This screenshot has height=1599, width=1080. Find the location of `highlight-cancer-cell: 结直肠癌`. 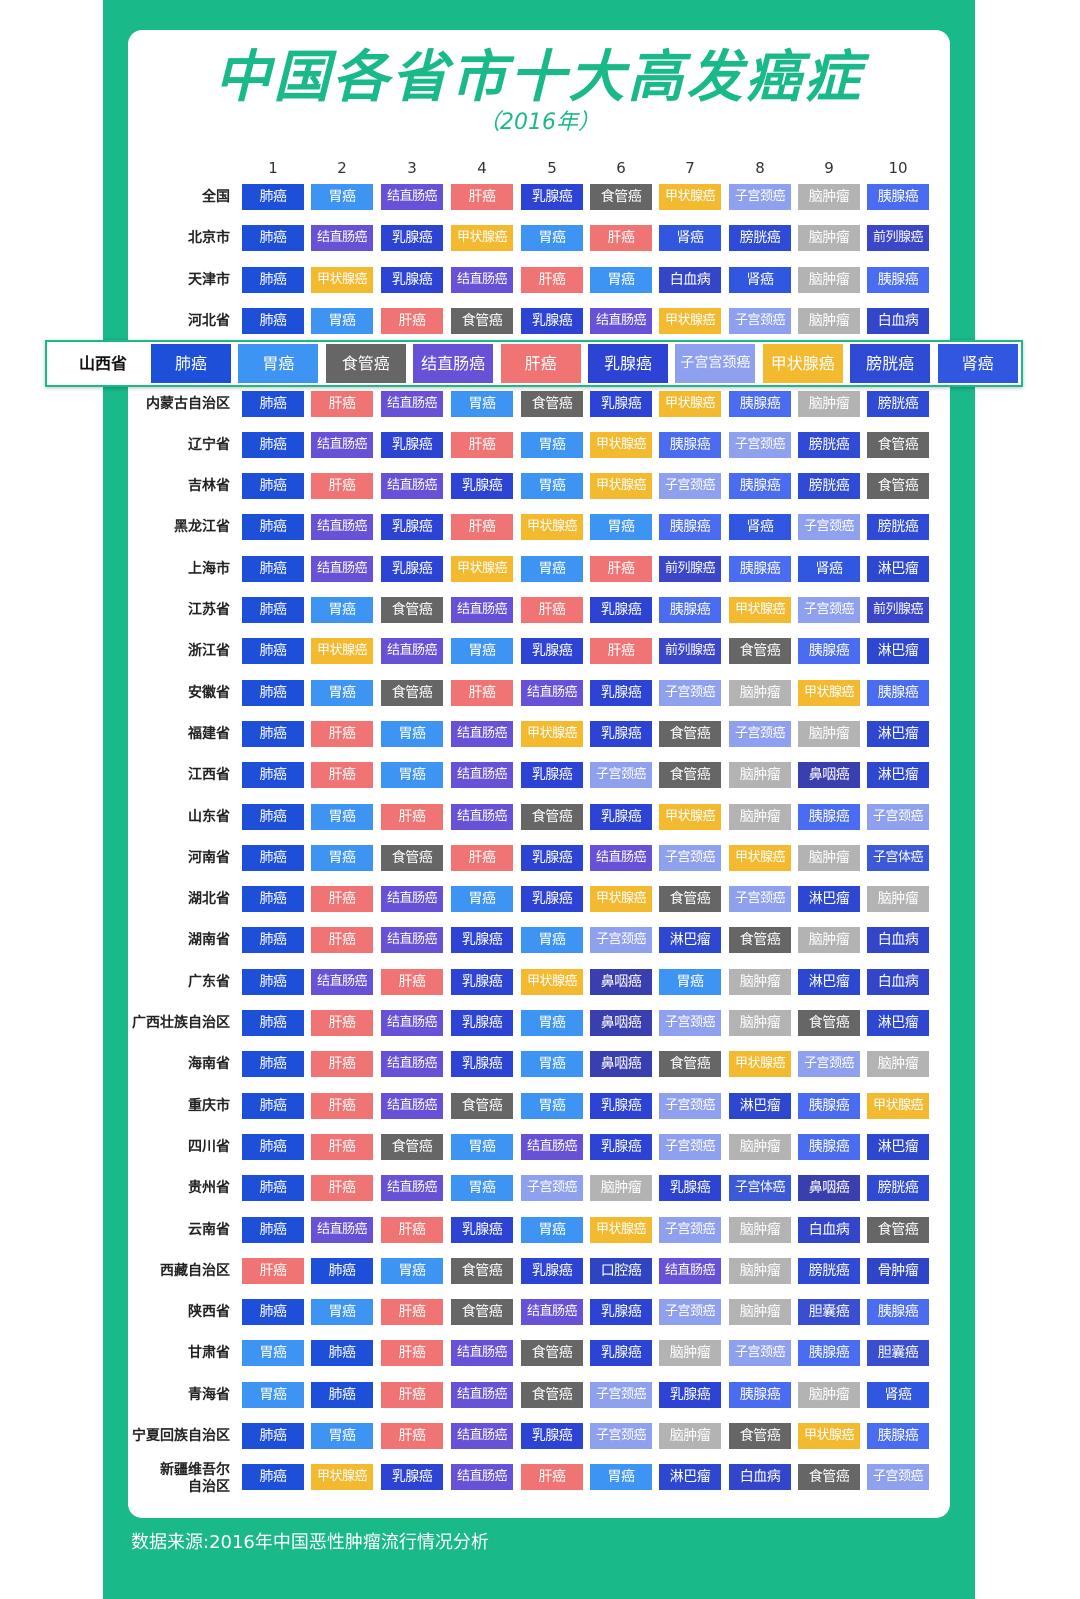

highlight-cancer-cell: 结直肠癌 is located at coordinates (453, 363).